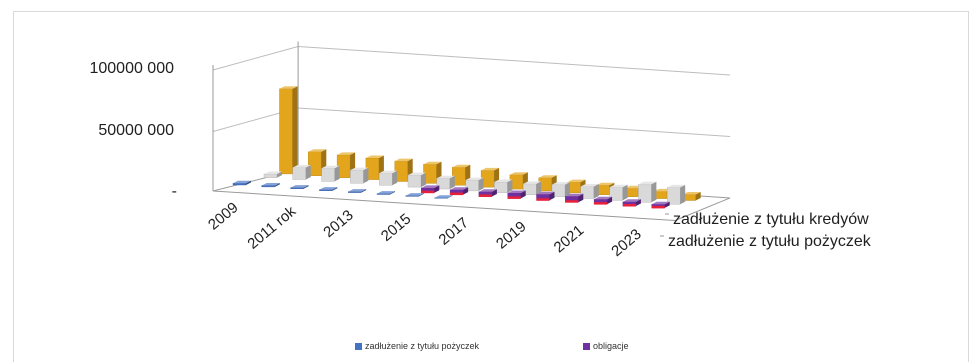 The width and height of the screenshot is (972, 362). What do you see at coordinates (569, 239) in the screenshot?
I see `x-tick-label-6: 2021` at bounding box center [569, 239].